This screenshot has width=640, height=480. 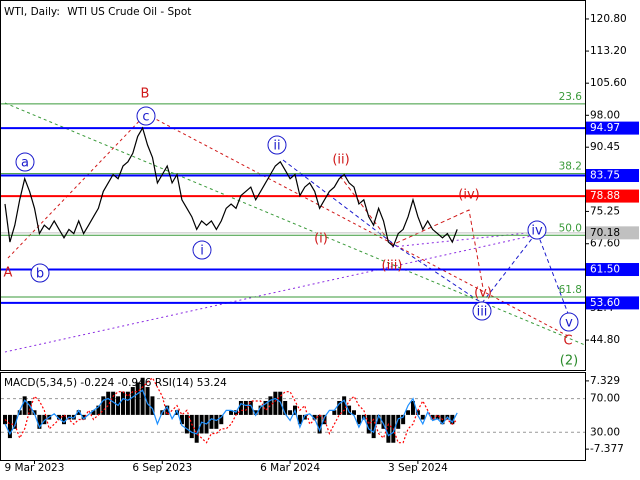 What do you see at coordinates (607, 449) in the screenshot?
I see `indicator-tick-label: -7.377` at bounding box center [607, 449].